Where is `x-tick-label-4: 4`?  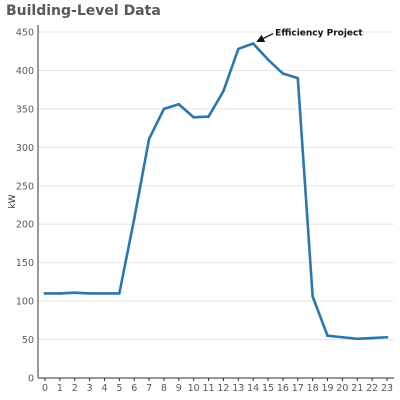
x-tick-label-4: 4 is located at coordinates (104, 388).